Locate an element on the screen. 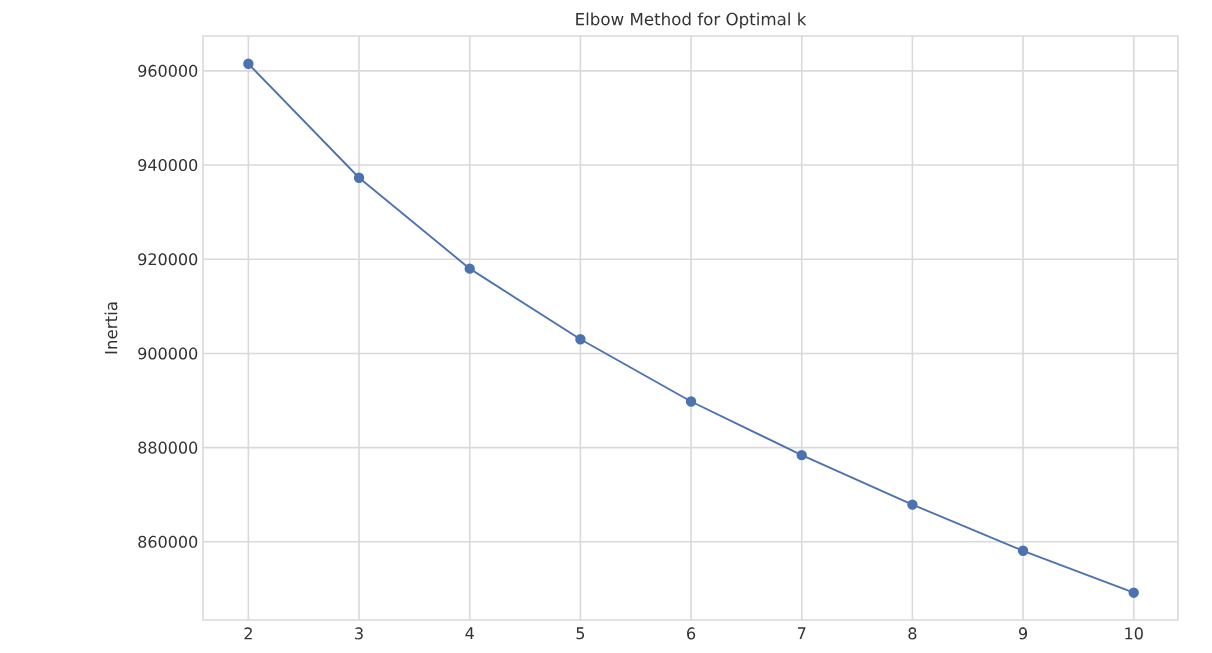  x-tick-label: 4 is located at coordinates (469, 633).